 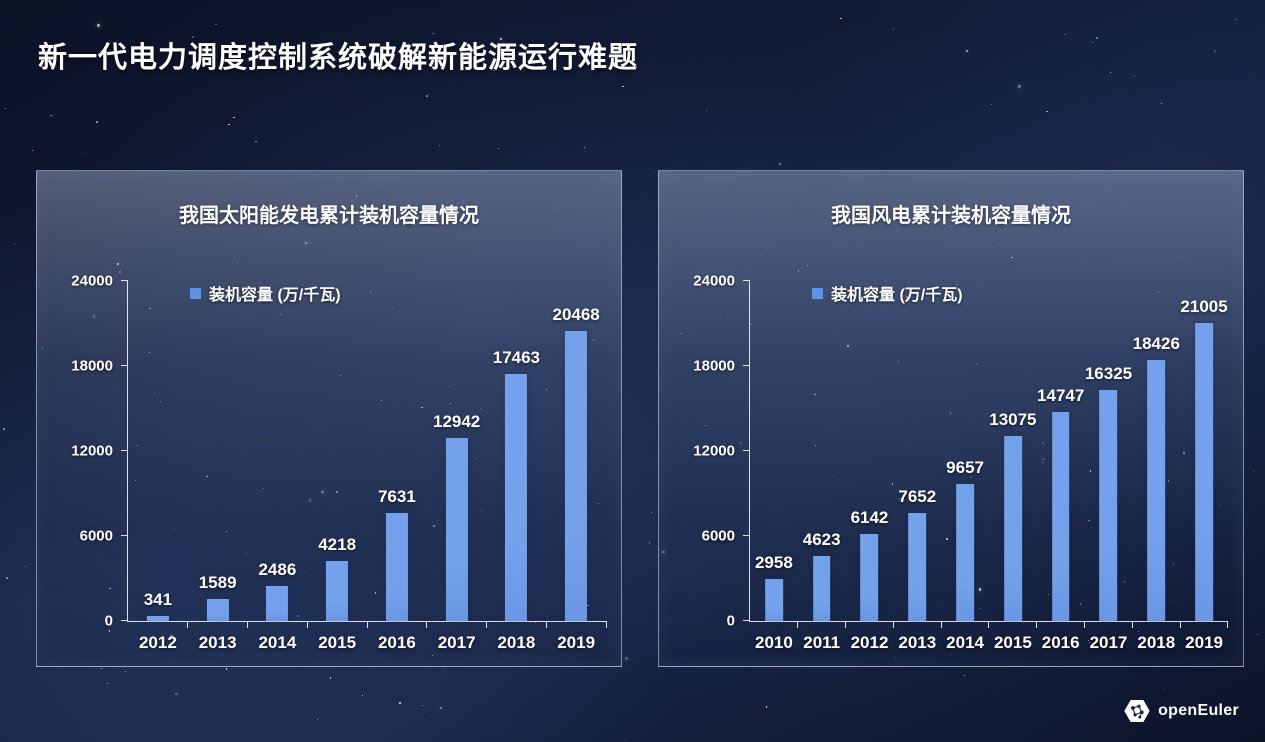 I want to click on bar-slot: 7631 2016, so click(x=397, y=466).